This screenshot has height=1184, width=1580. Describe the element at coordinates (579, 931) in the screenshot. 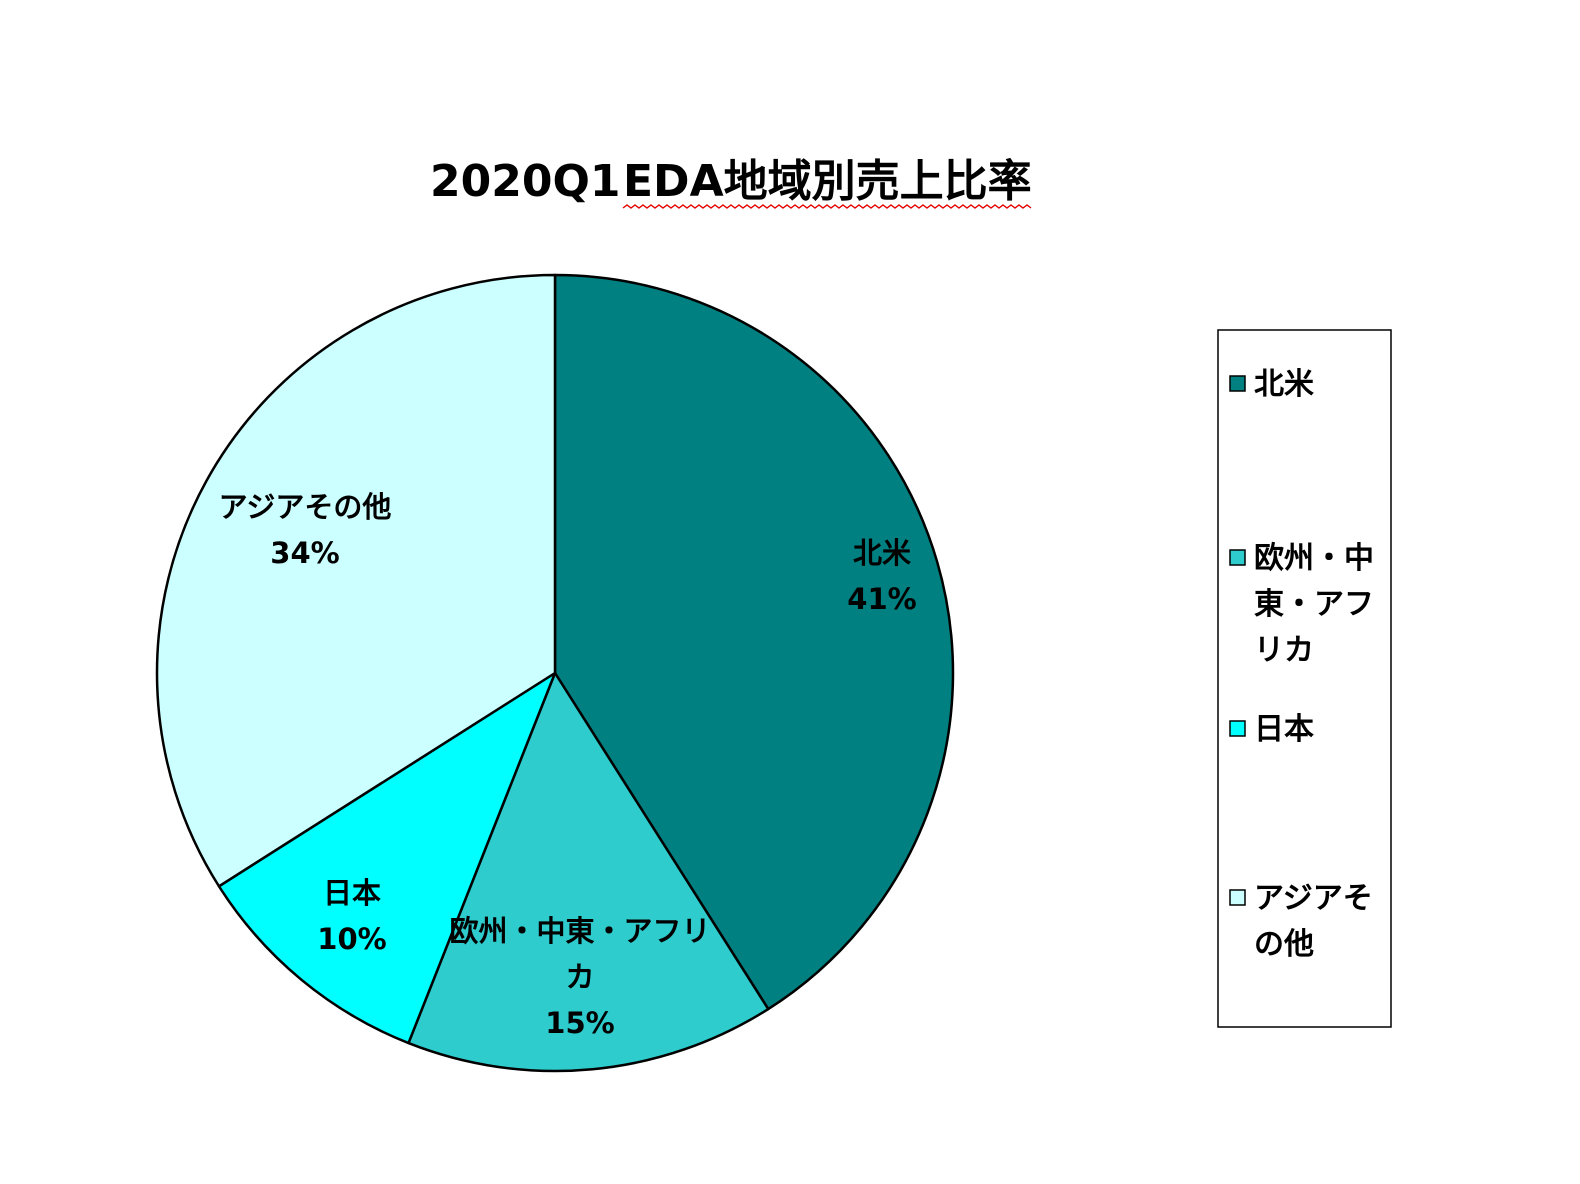

I see `slice-name-label: 欧州・中東・アフリ` at that location.